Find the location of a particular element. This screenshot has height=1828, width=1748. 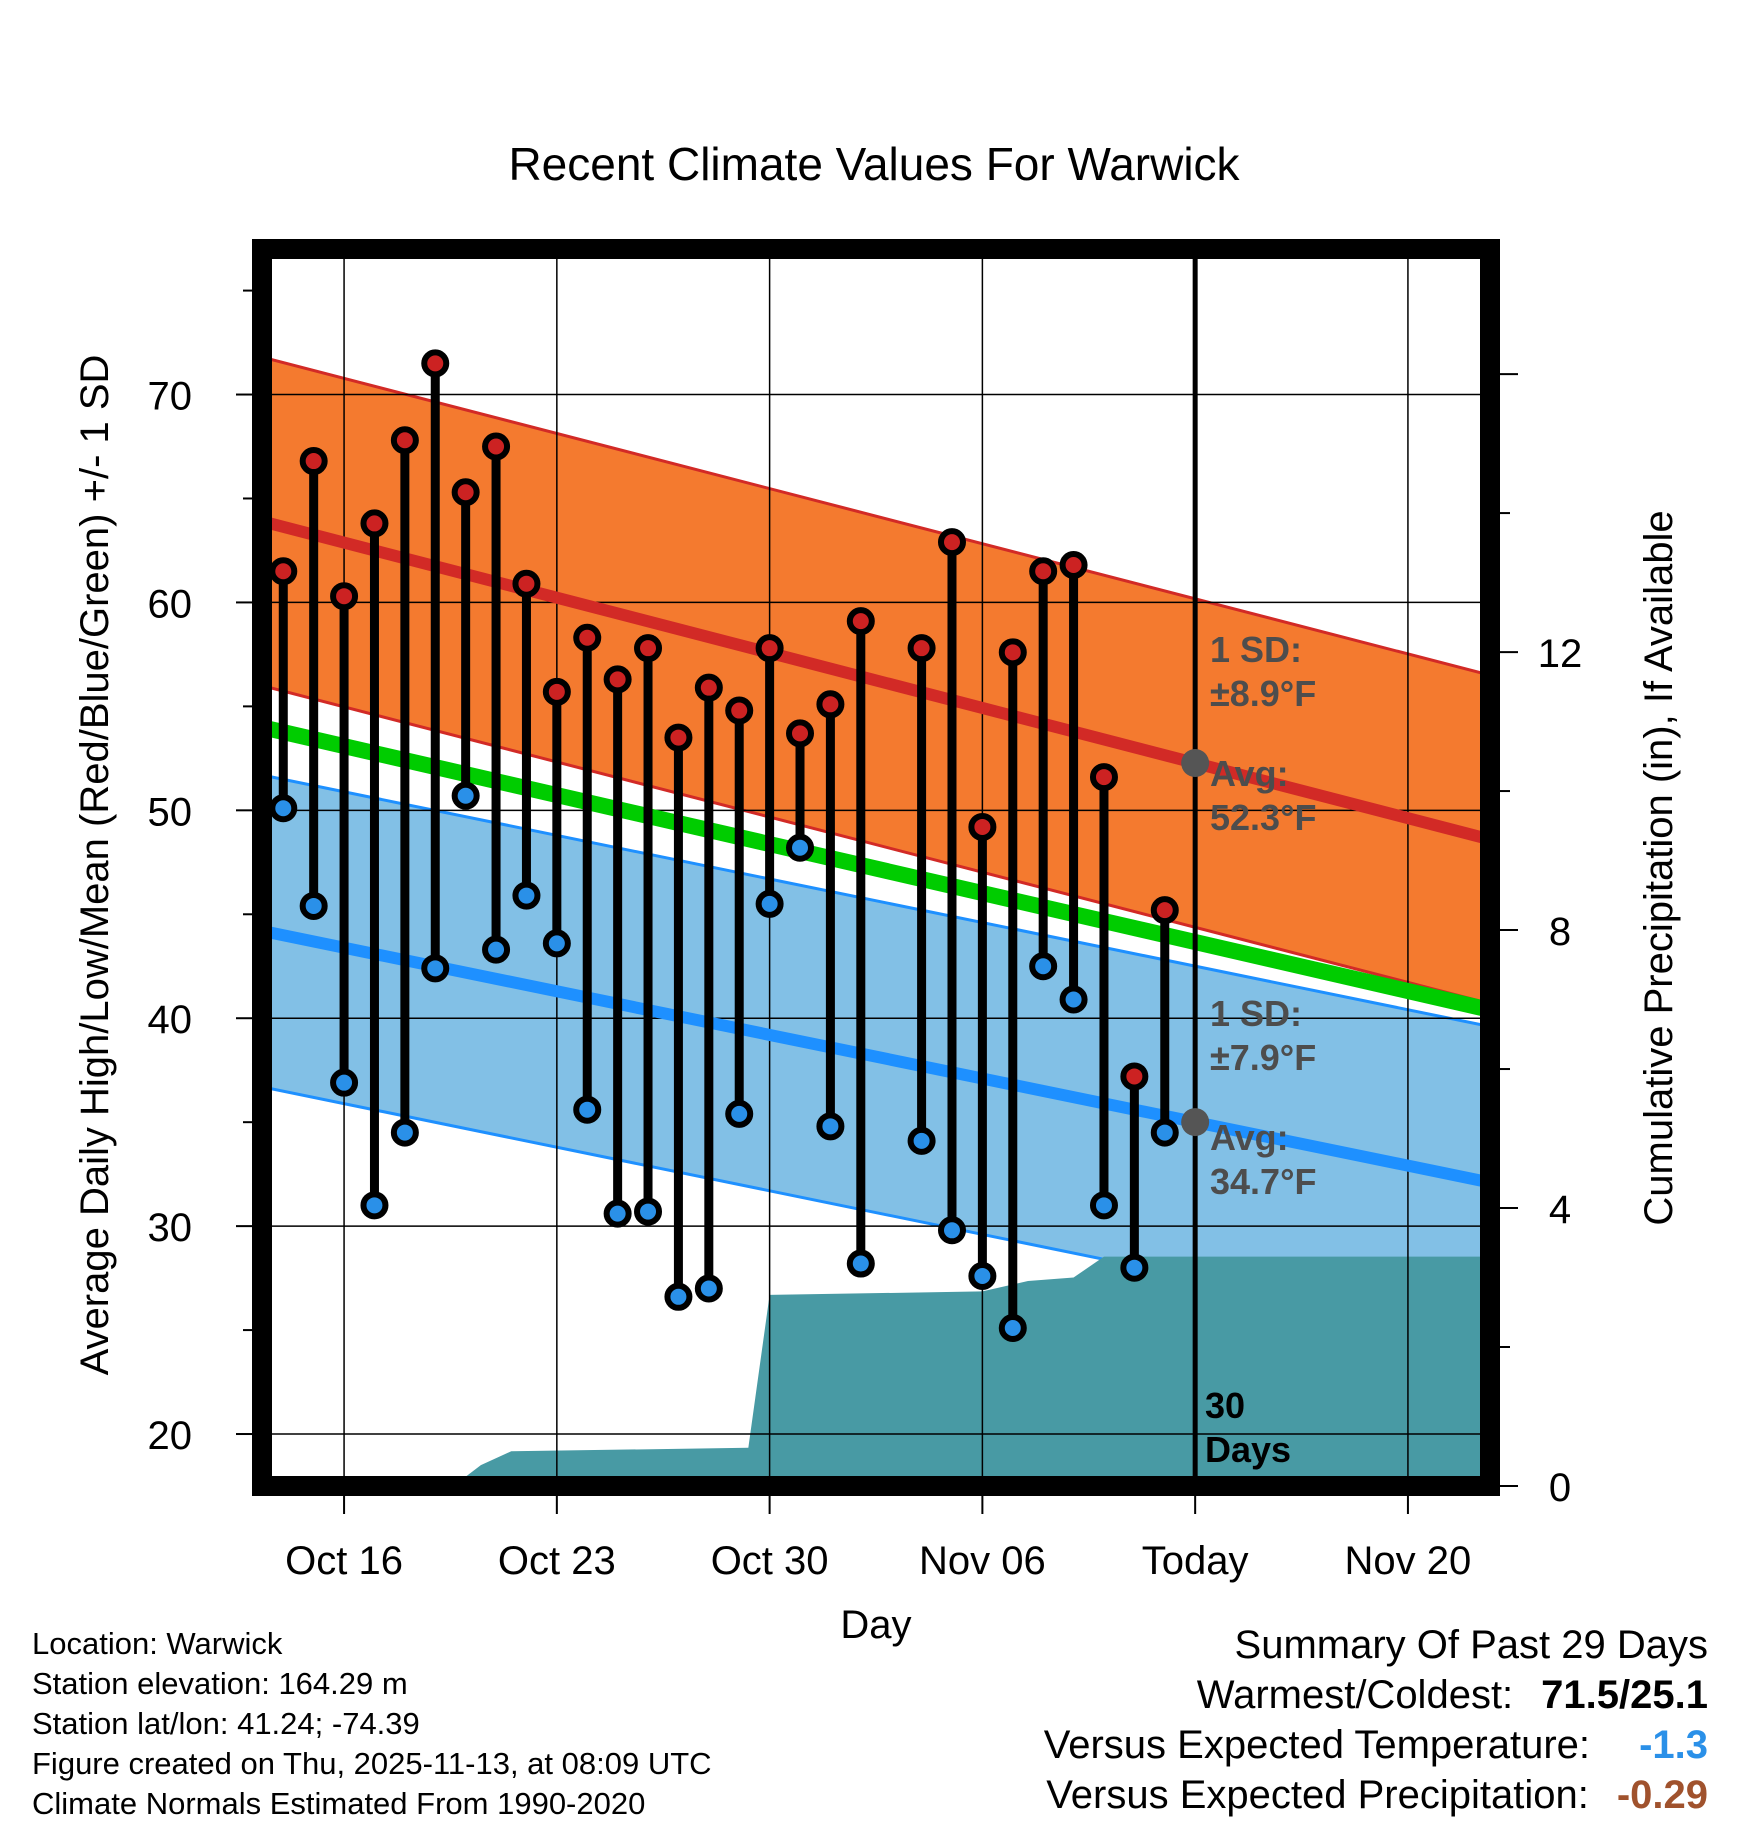

high-avg-value: 52.3°F is located at coordinates (1263, 817).